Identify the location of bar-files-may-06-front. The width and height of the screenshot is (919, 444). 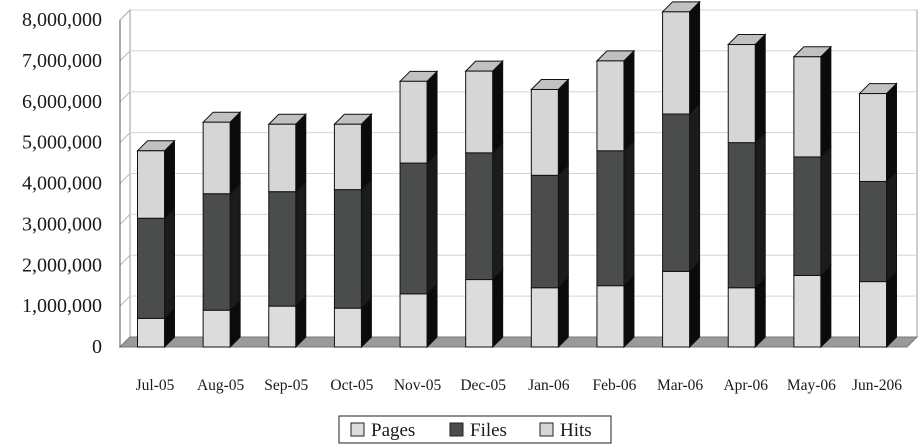
(807, 216).